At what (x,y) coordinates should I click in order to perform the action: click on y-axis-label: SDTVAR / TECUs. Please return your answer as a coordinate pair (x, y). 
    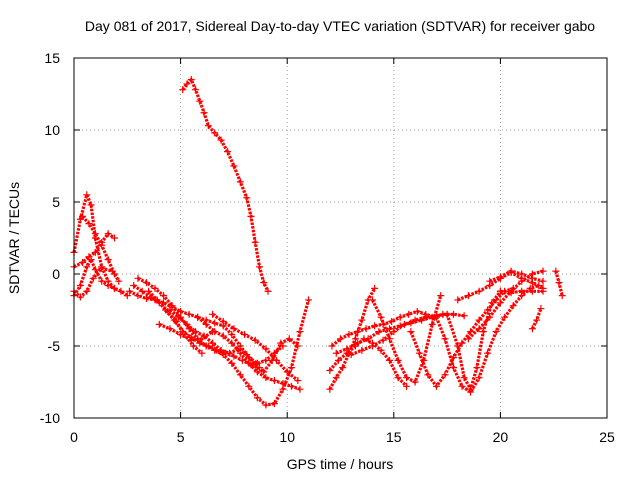
    Looking at the image, I should click on (14, 238).